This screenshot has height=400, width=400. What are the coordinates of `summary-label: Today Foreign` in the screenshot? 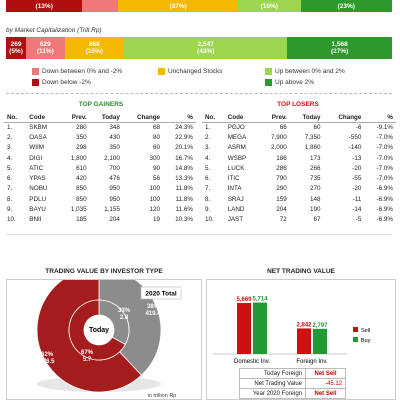 It's located at (272, 373).